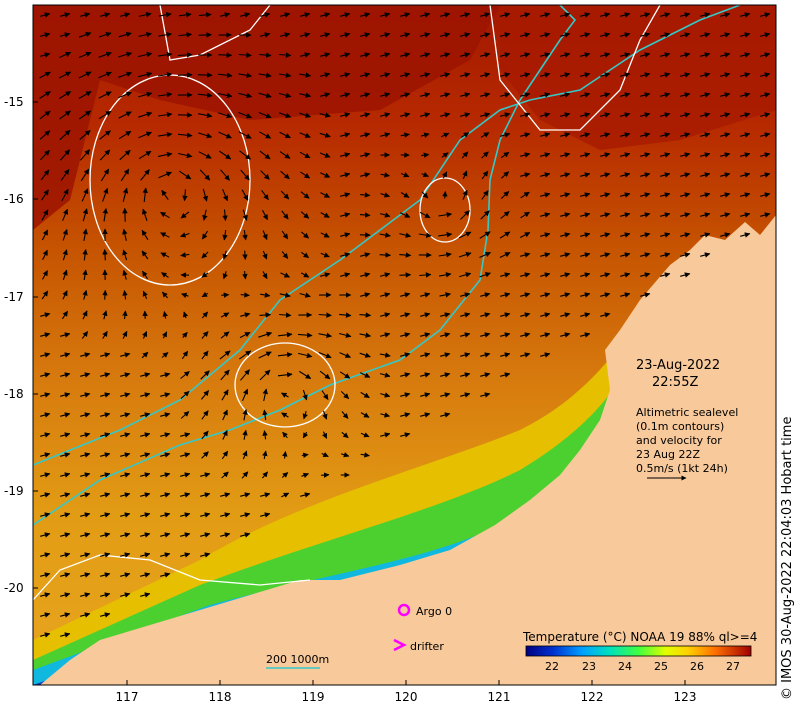  What do you see at coordinates (697, 666) in the screenshot?
I see `colorbar-tick: 26` at bounding box center [697, 666].